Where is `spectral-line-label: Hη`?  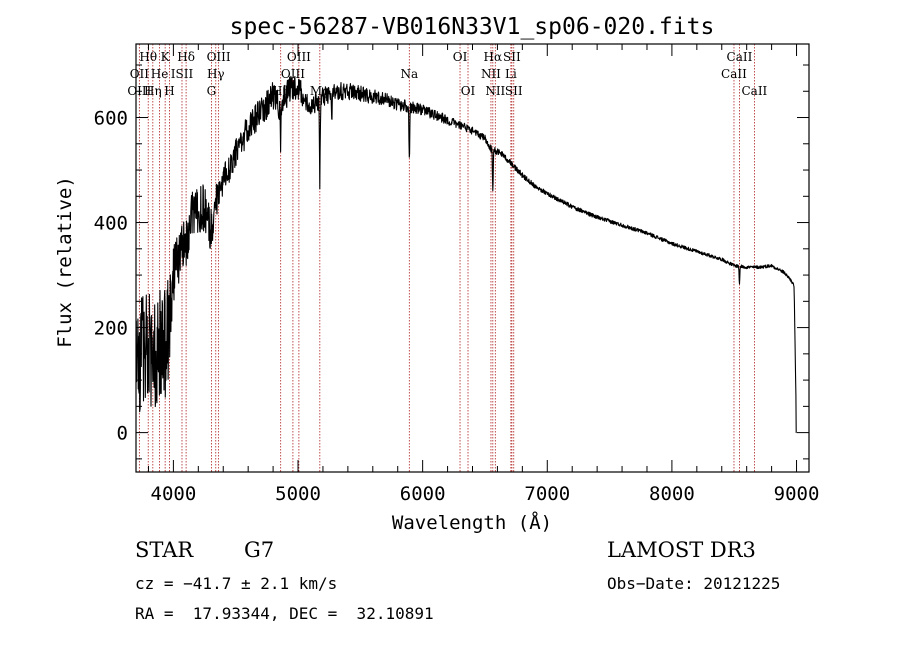 spectral-line-label: Hη is located at coordinates (153, 91).